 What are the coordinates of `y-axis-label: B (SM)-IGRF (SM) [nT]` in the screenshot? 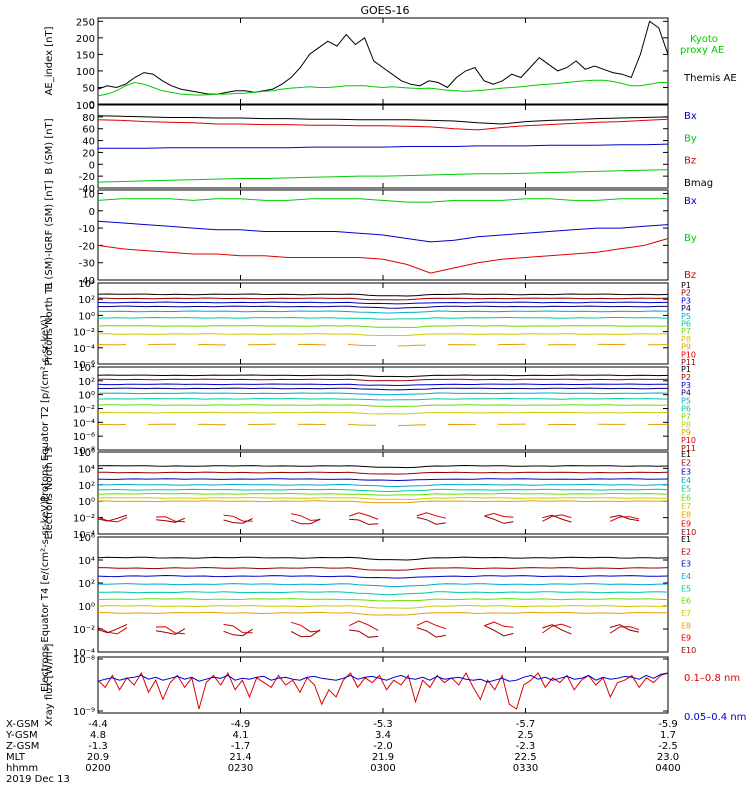 It's located at (49, 234).